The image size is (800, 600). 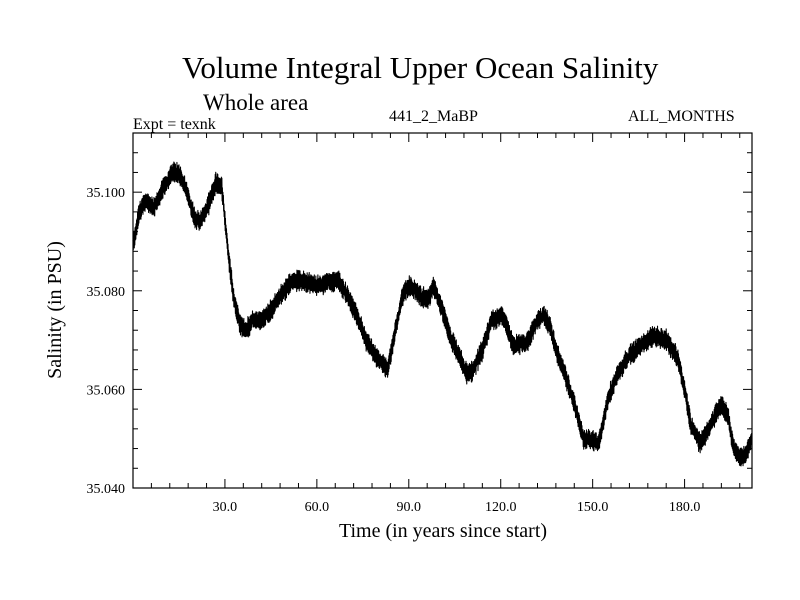 What do you see at coordinates (501, 507) in the screenshot?
I see `x-tick-label: 120.0` at bounding box center [501, 507].